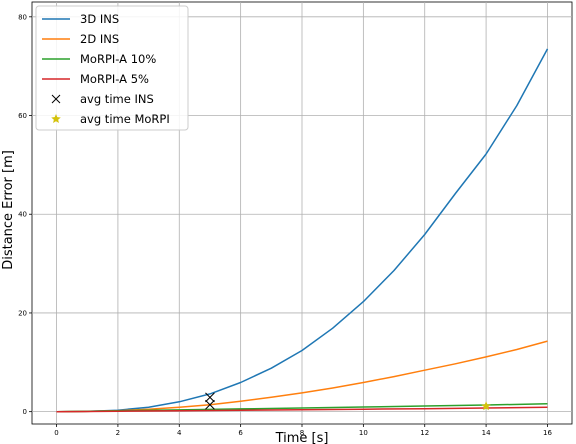 The image size is (576, 444). I want to click on legend-x-marker-stroke, so click(56, 99).